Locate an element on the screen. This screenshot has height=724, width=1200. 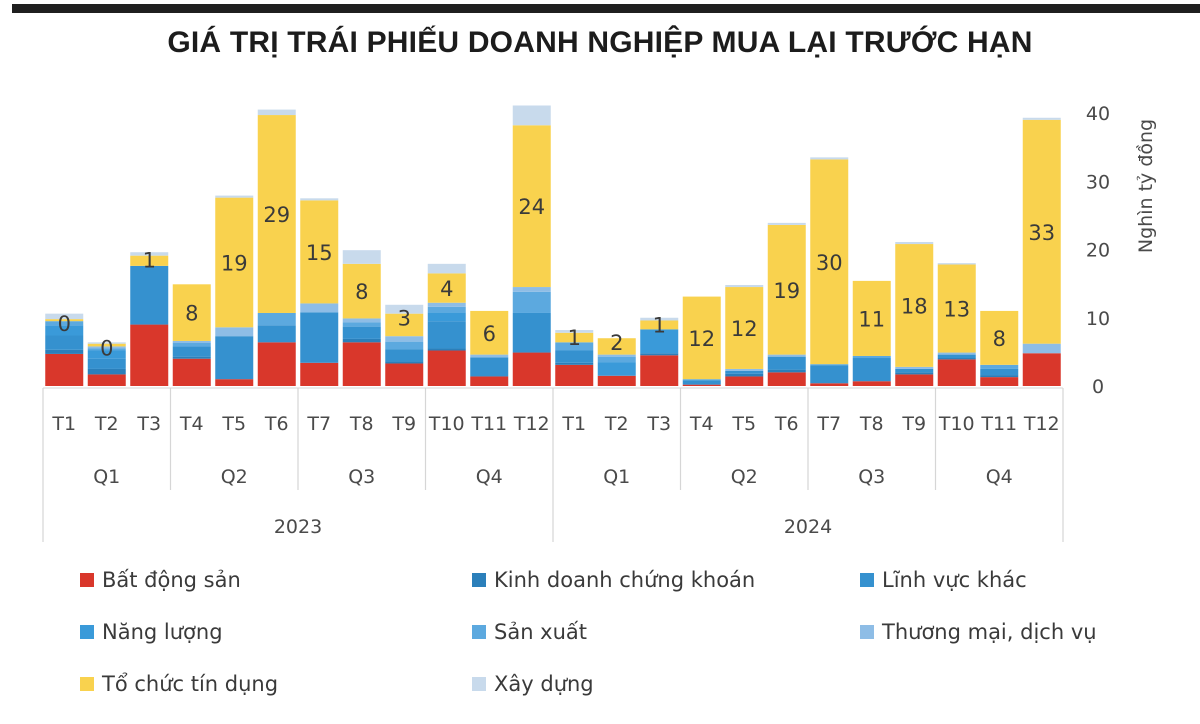
legend-item-san-xuat: Sản xuất is located at coordinates (529, 632).